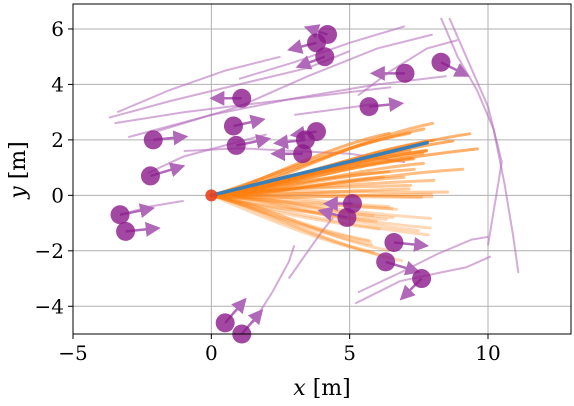 Image resolution: width=574 pixels, height=406 pixels. I want to click on x-tick-label: 10, so click(487, 353).